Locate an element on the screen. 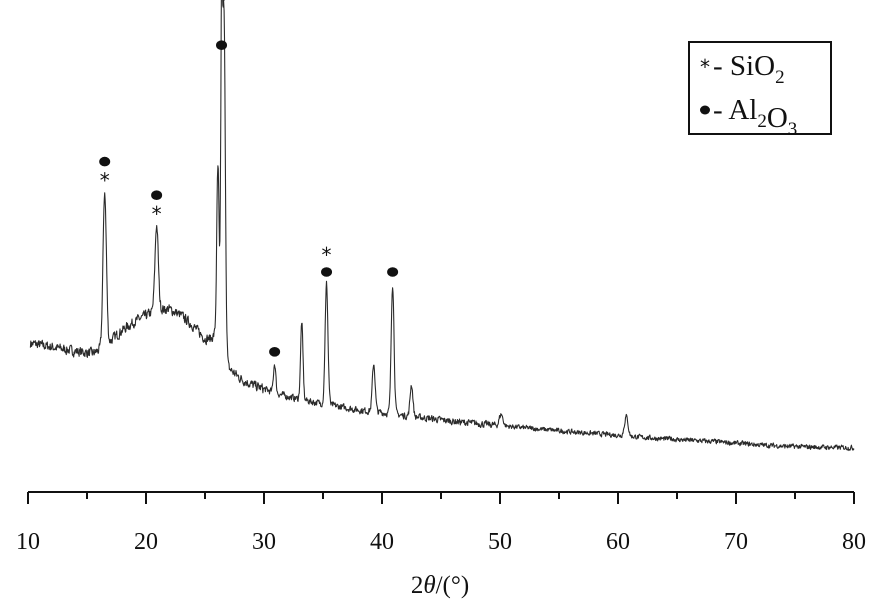  x-tick-label: 50 is located at coordinates (500, 542).